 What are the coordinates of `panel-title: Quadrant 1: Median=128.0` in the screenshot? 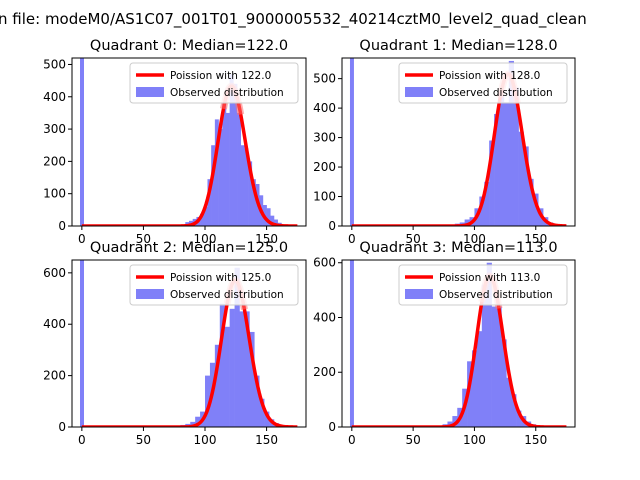 It's located at (458, 46).